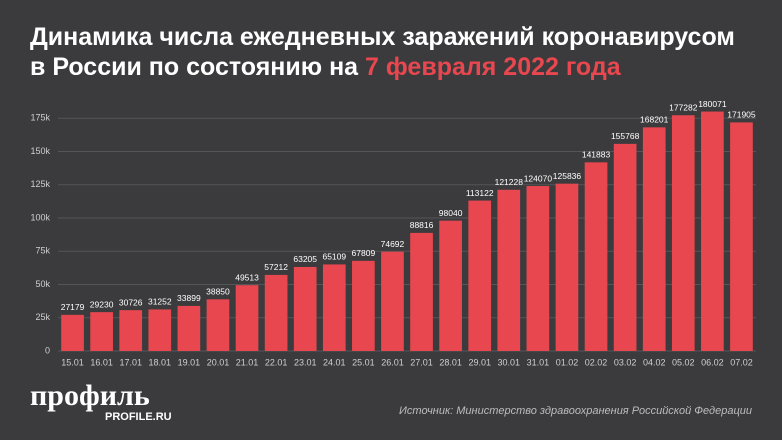 Image resolution: width=782 pixels, height=440 pixels. What do you see at coordinates (596, 155) in the screenshot?
I see `data-label: 141883` at bounding box center [596, 155].